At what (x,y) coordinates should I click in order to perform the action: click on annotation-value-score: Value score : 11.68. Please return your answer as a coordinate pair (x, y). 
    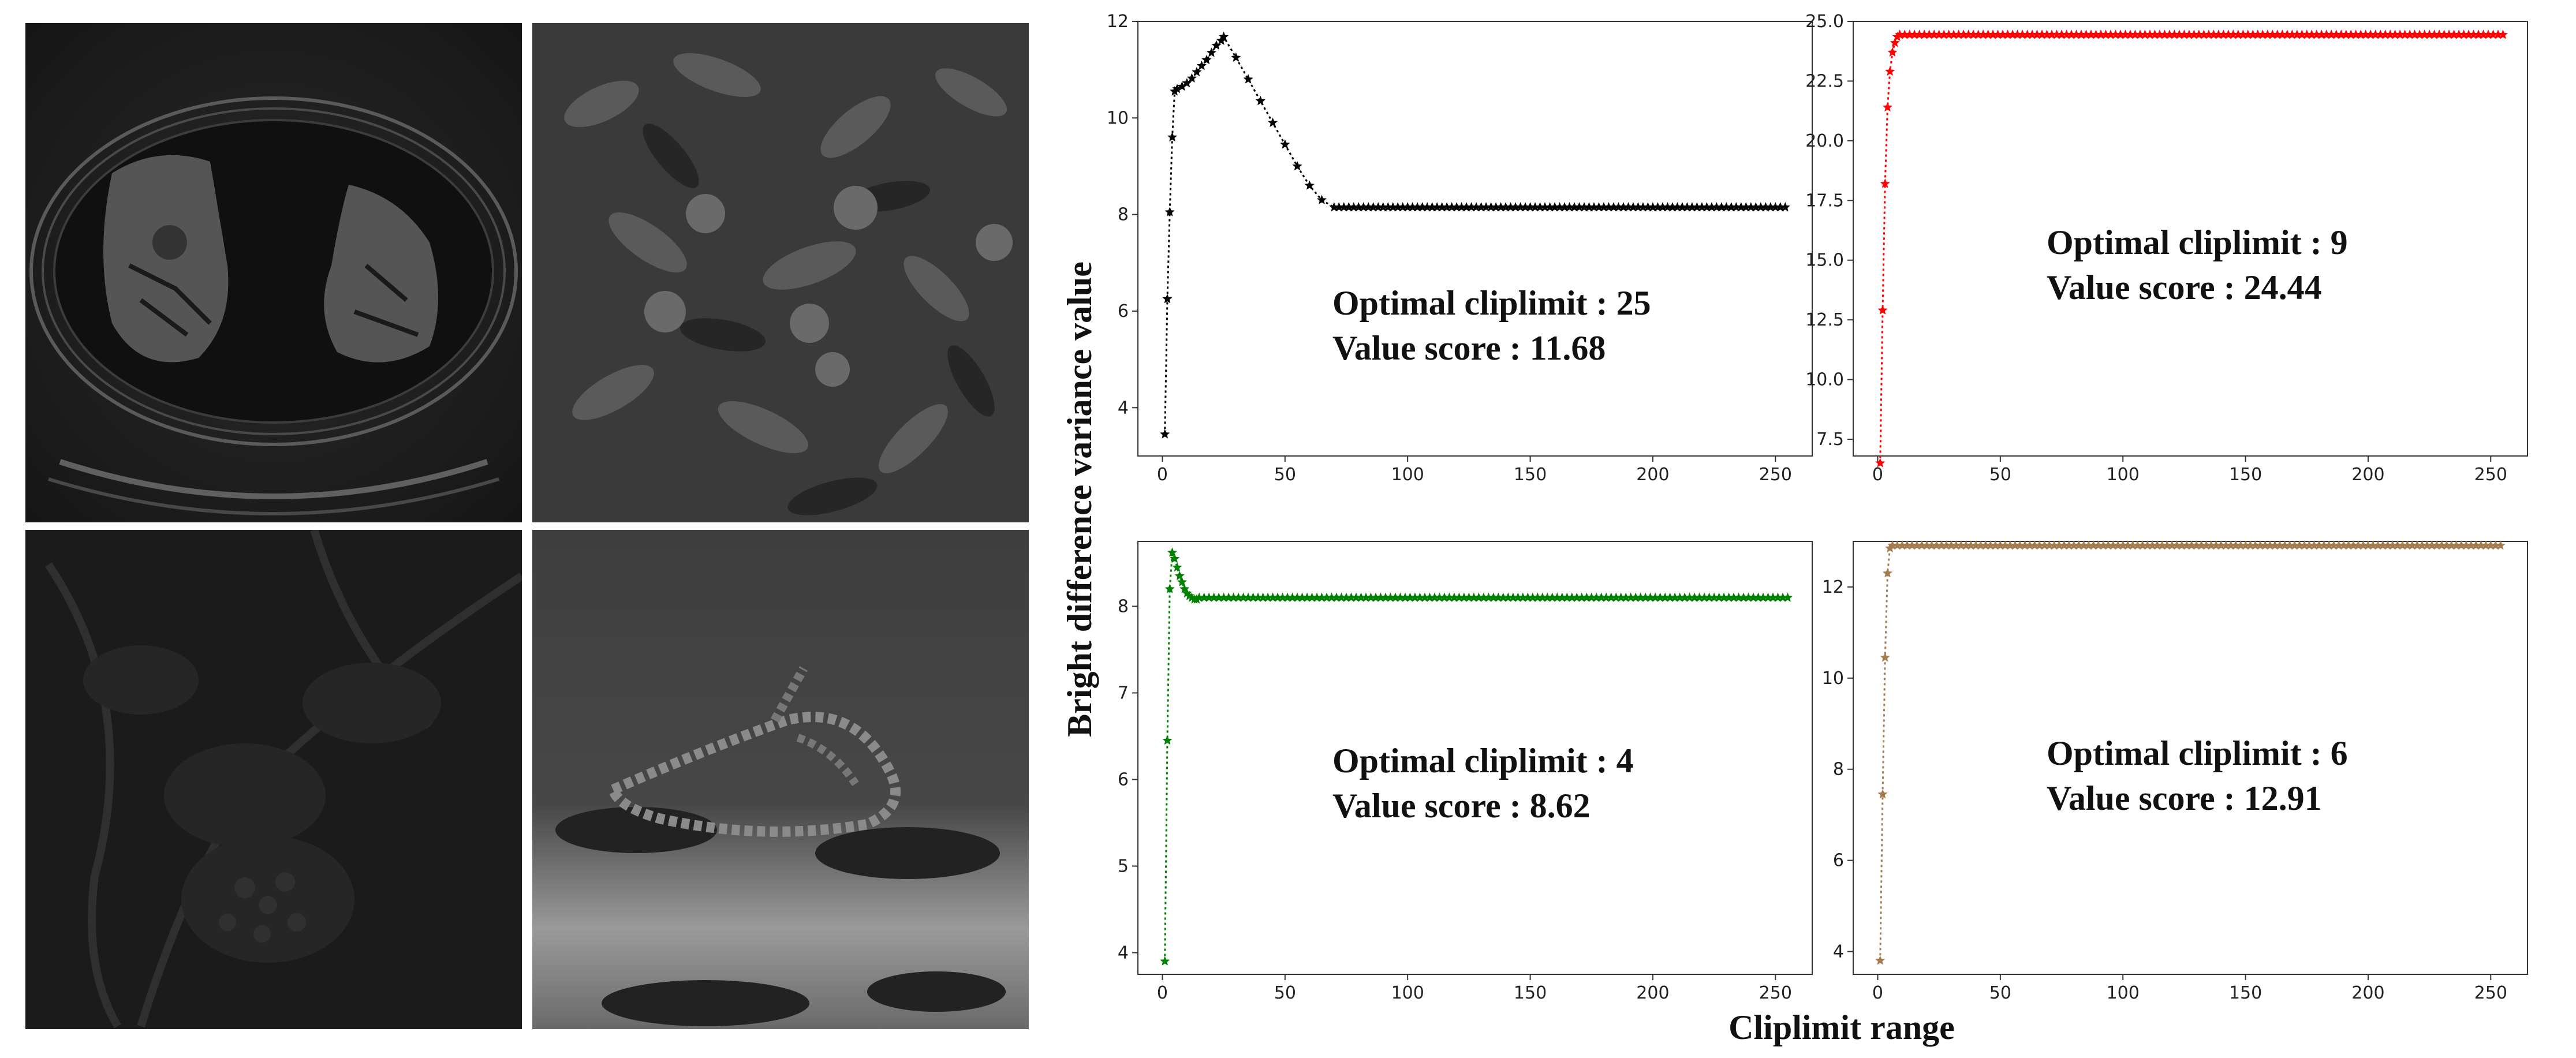
    Looking at the image, I should click on (1469, 348).